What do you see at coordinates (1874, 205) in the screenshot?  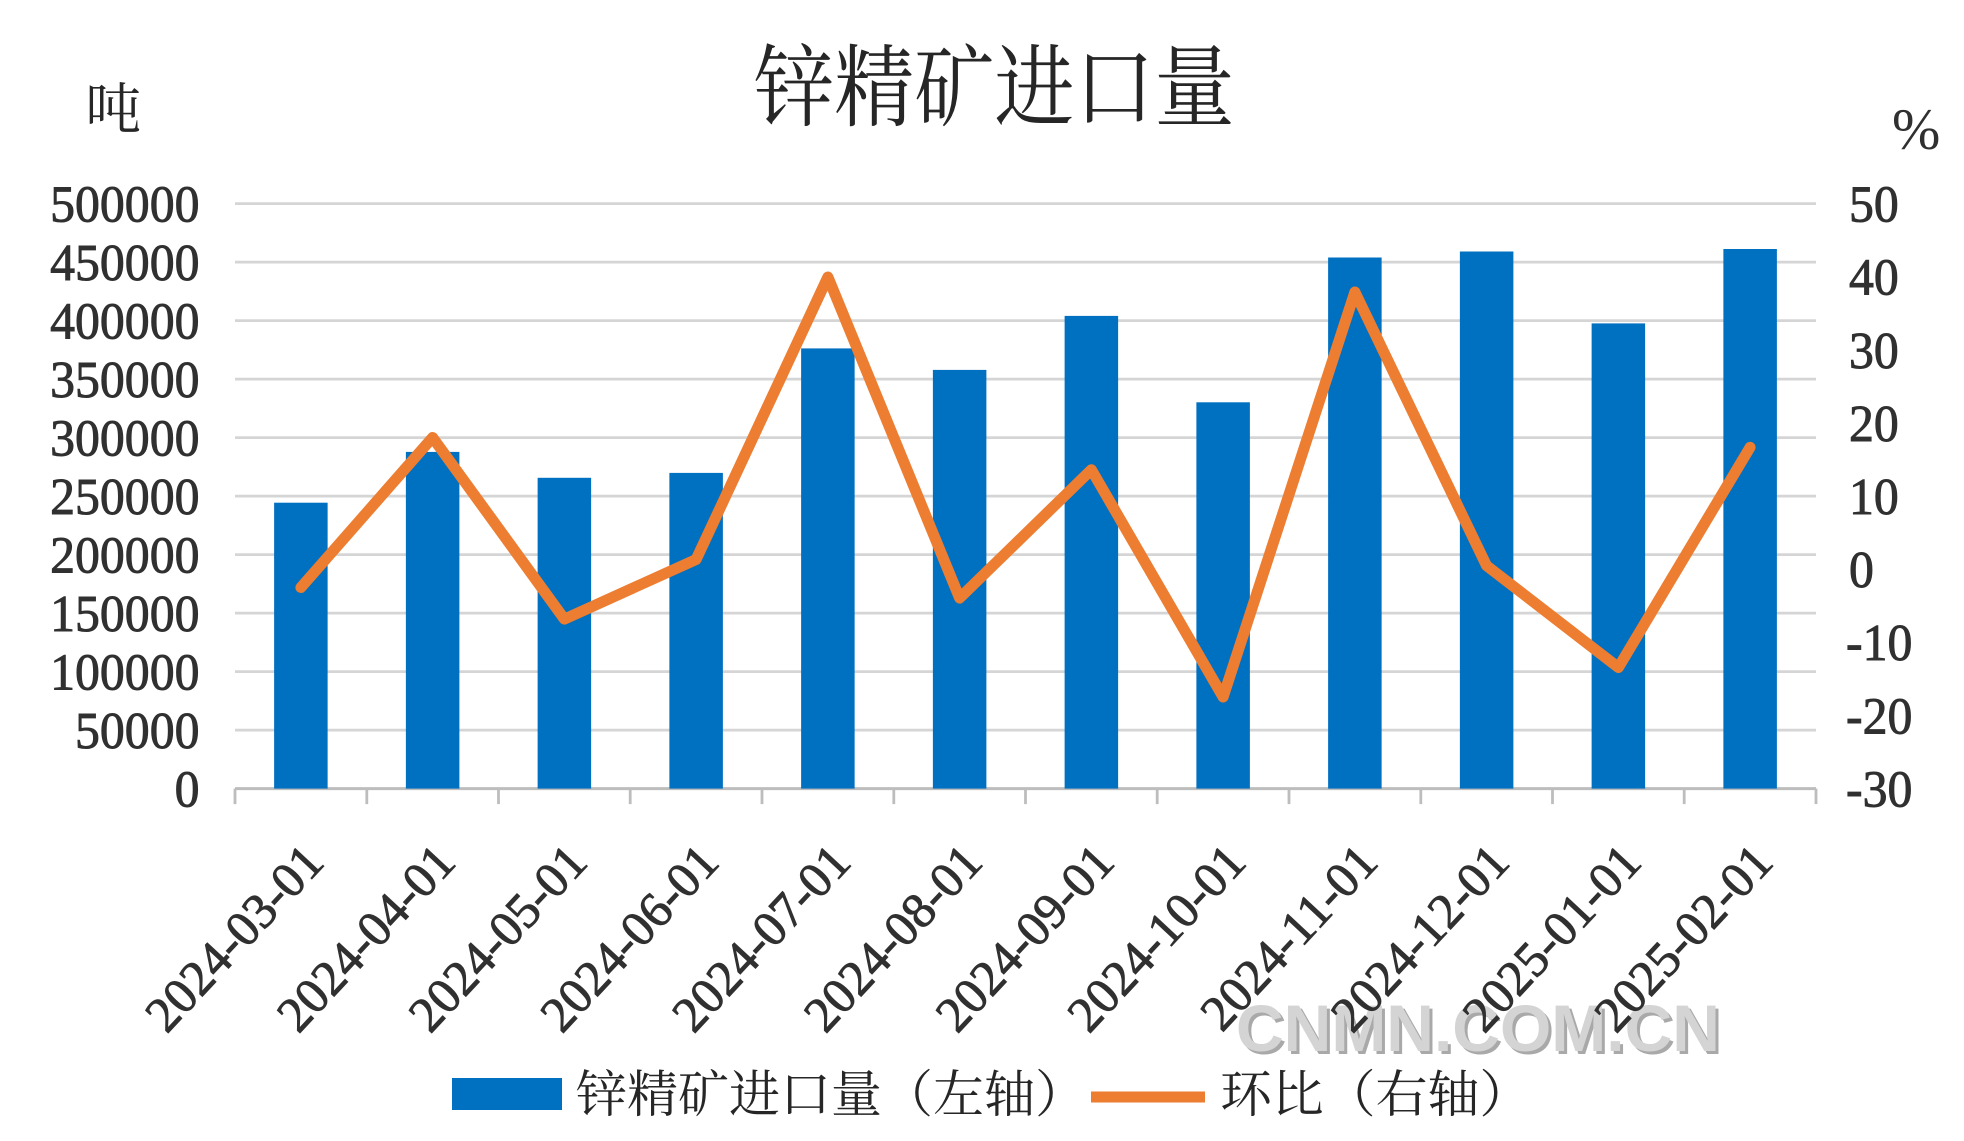 I see `svg-text: 50` at bounding box center [1874, 205].